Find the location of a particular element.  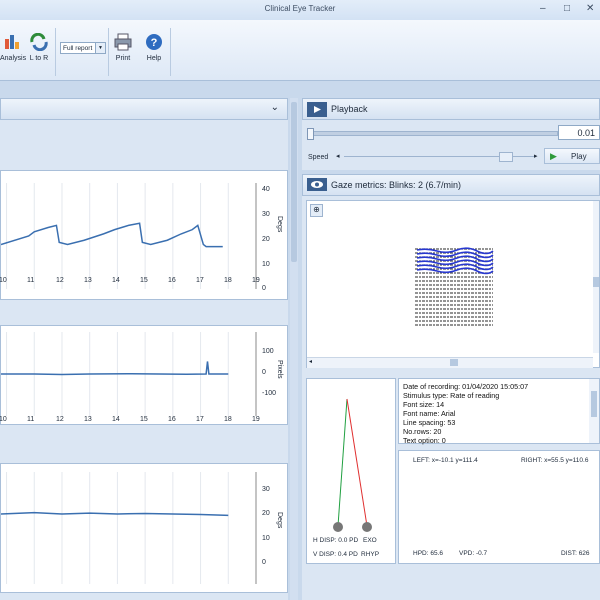

print-button: Print is located at coordinates (123, 47).